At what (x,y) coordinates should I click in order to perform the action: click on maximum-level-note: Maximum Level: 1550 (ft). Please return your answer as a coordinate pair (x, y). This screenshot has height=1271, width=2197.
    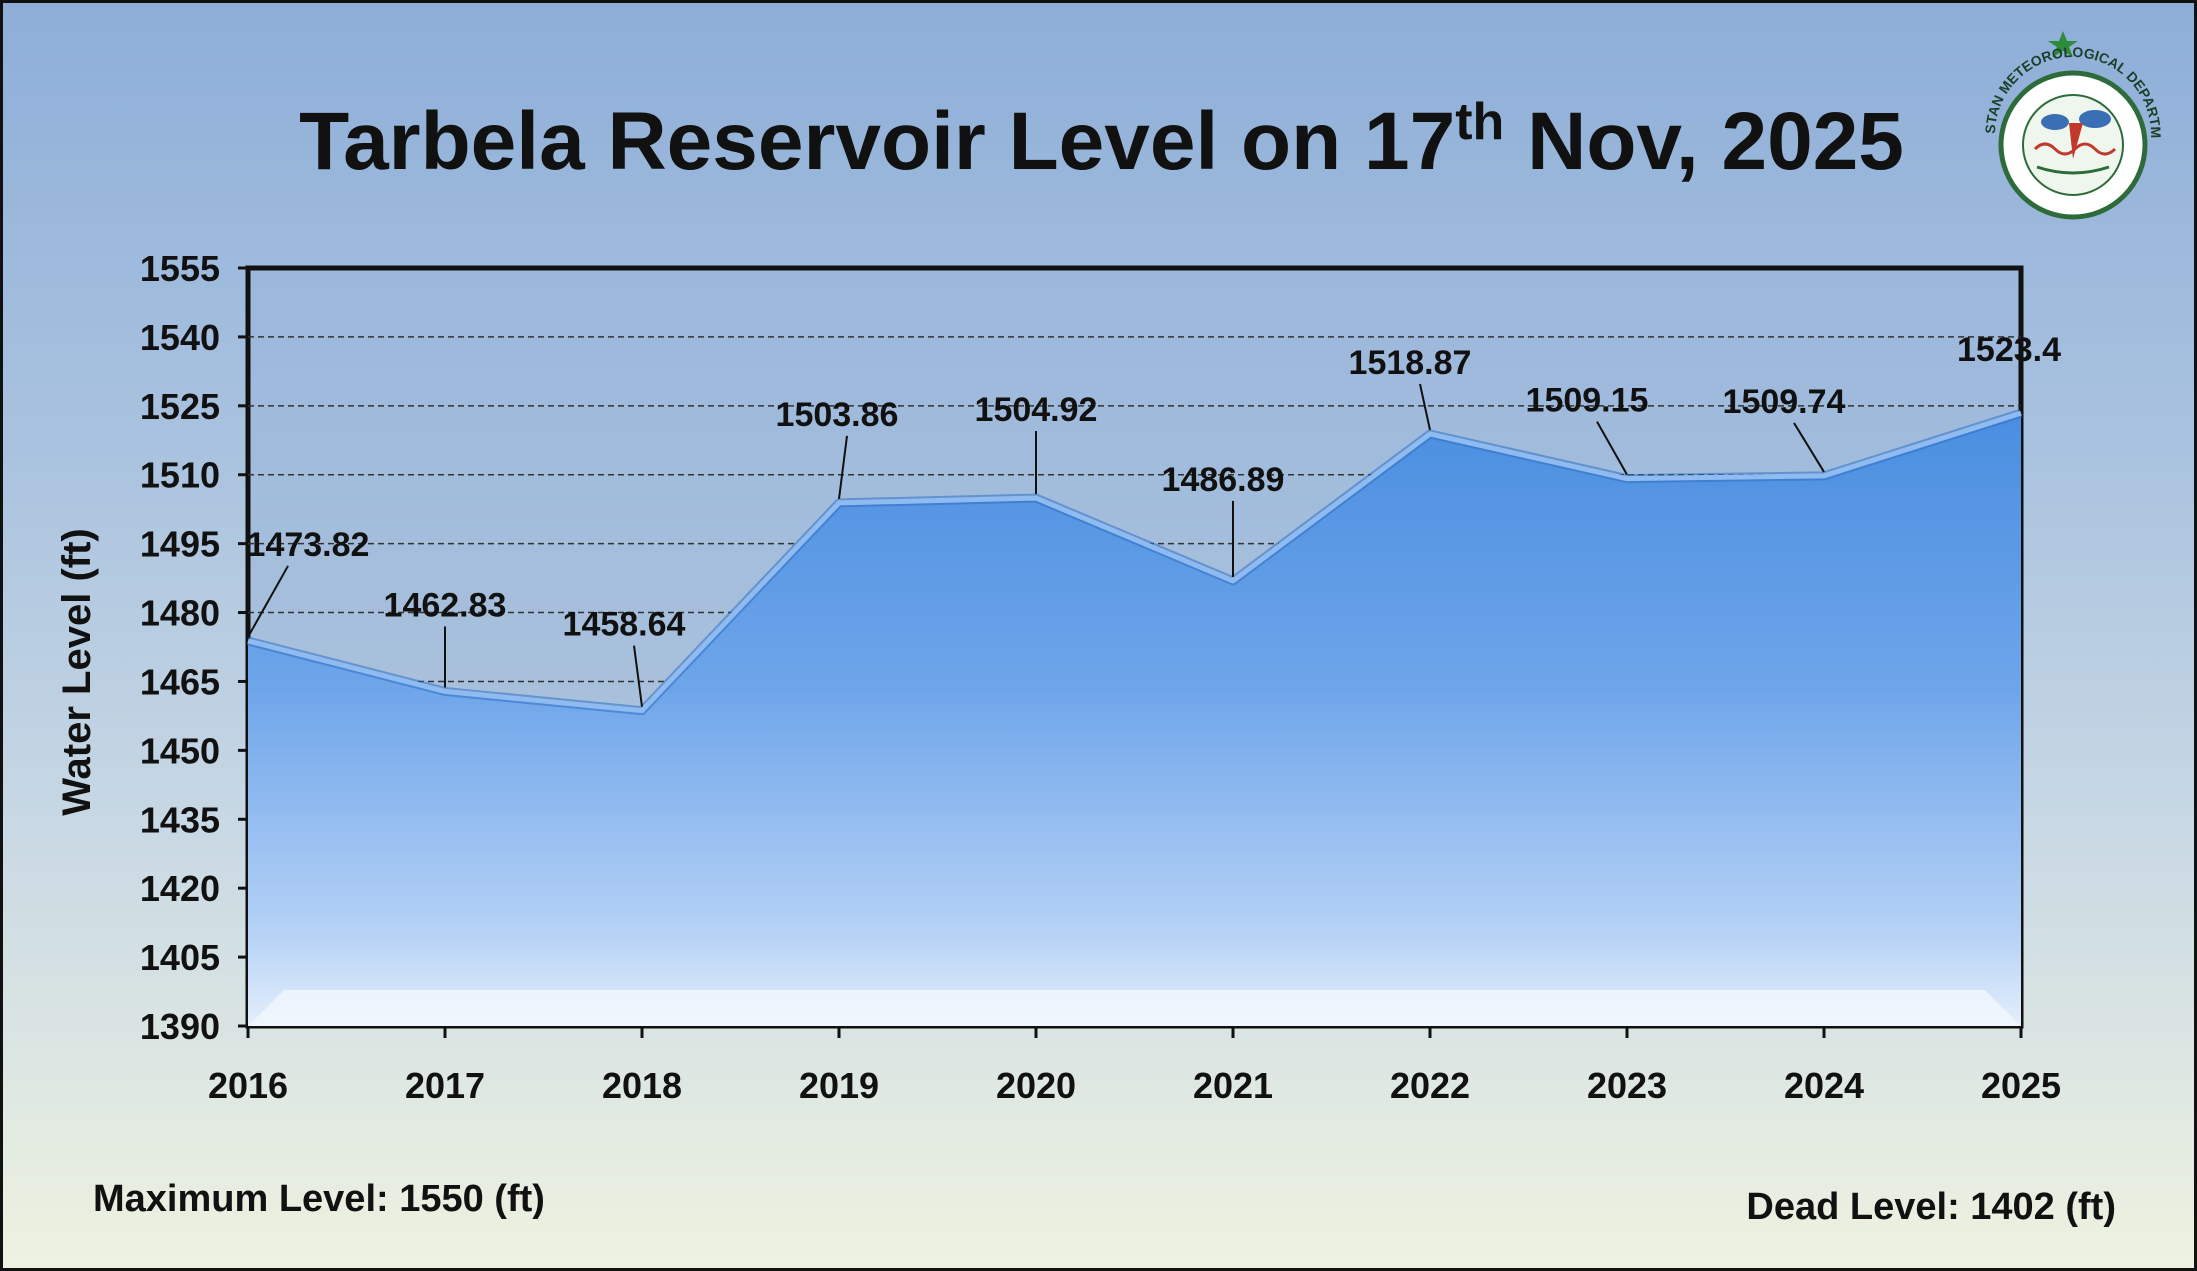
    Looking at the image, I should click on (319, 1199).